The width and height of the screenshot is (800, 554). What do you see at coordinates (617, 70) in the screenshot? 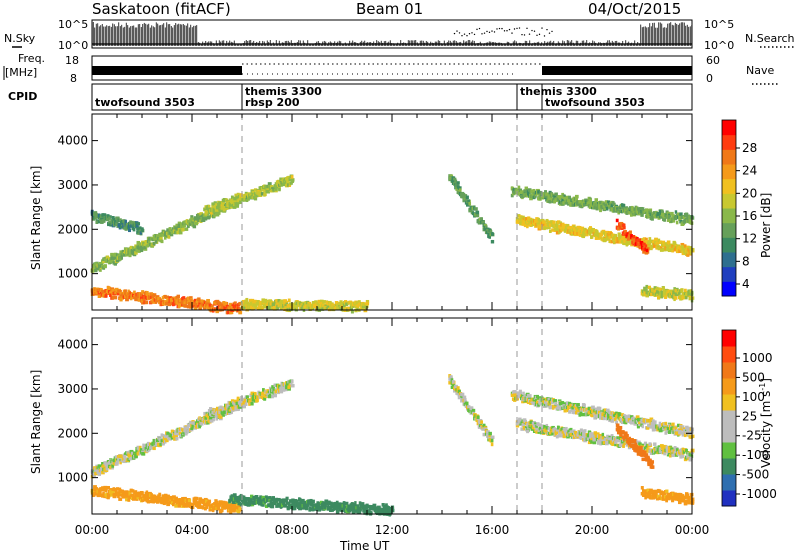
I see `freq-bar-late` at bounding box center [617, 70].